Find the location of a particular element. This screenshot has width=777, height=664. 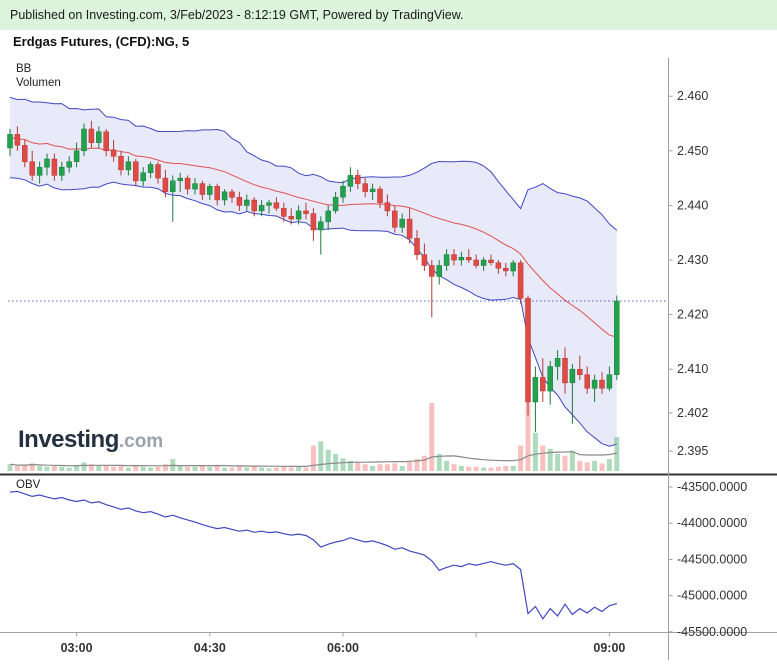

price-tick-label: 2.460 is located at coordinates (692, 96).